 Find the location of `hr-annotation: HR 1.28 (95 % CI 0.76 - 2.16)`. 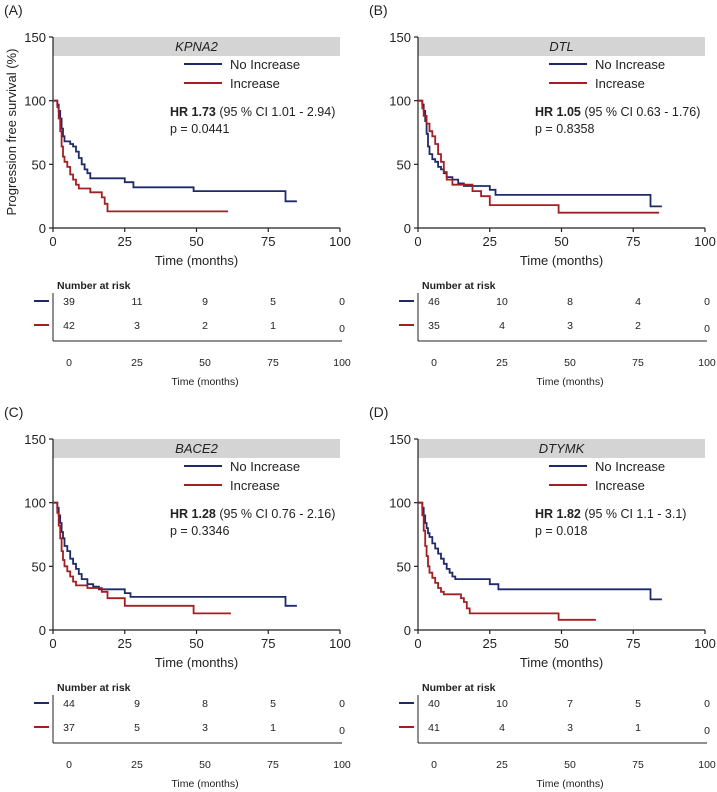

hr-annotation: HR 1.28 (95 % CI 0.76 - 2.16) is located at coordinates (252, 514).